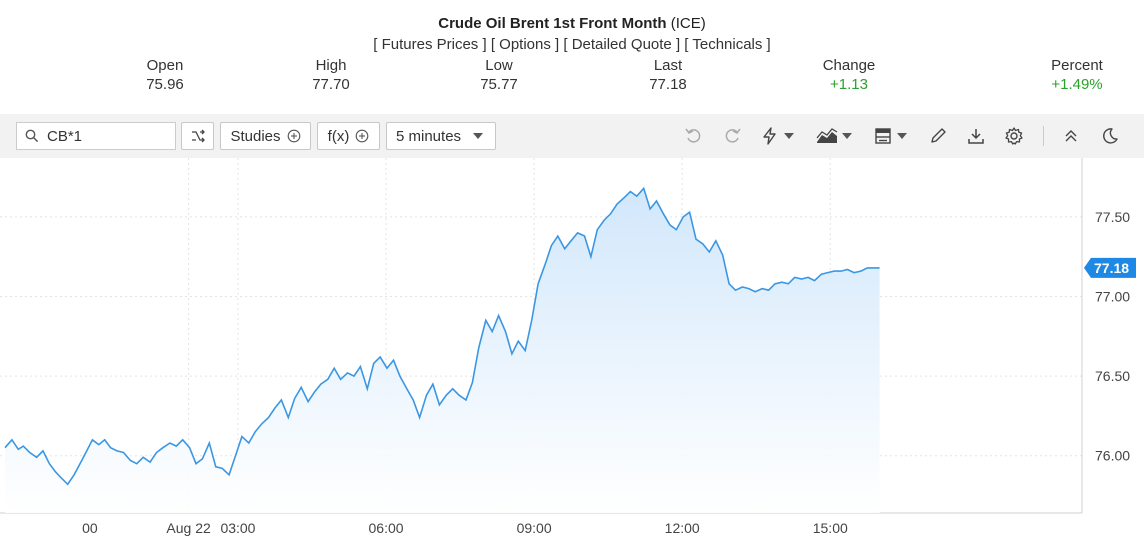 Image resolution: width=1144 pixels, height=539 pixels. I want to click on quote-label: Last, so click(668, 65).